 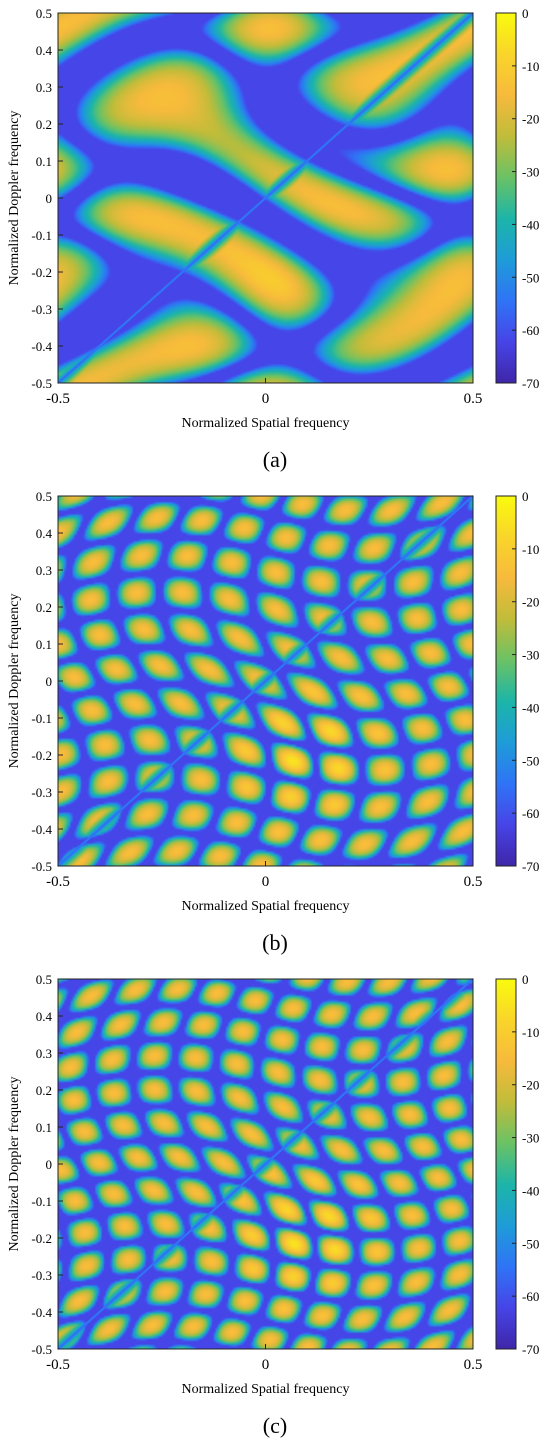 What do you see at coordinates (275, 942) in the screenshot?
I see `panel-caption: (b)` at bounding box center [275, 942].